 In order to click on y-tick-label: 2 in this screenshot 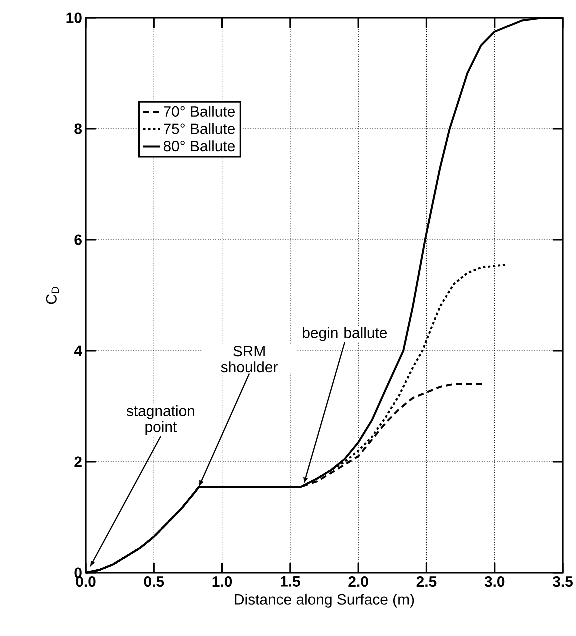, I will do `click(78, 462)`.